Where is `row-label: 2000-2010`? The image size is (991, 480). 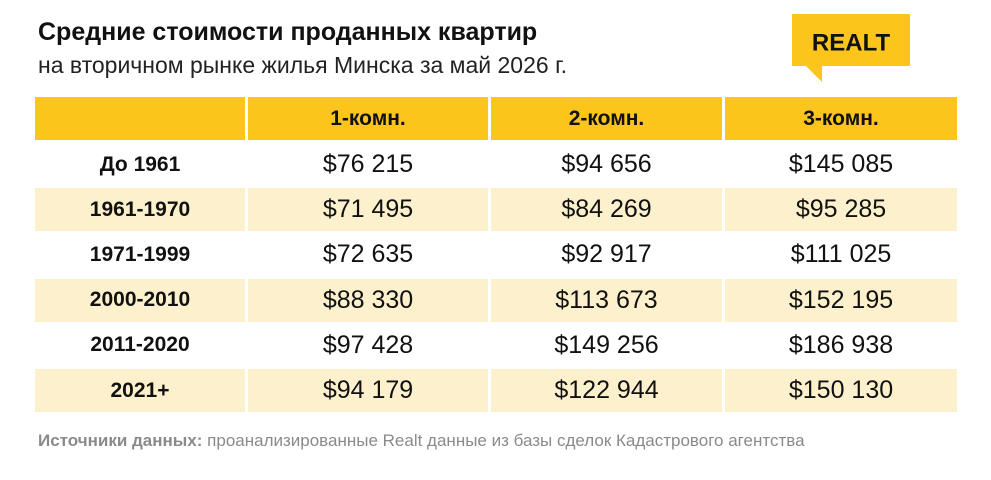
row-label: 2000-2010 is located at coordinates (140, 300).